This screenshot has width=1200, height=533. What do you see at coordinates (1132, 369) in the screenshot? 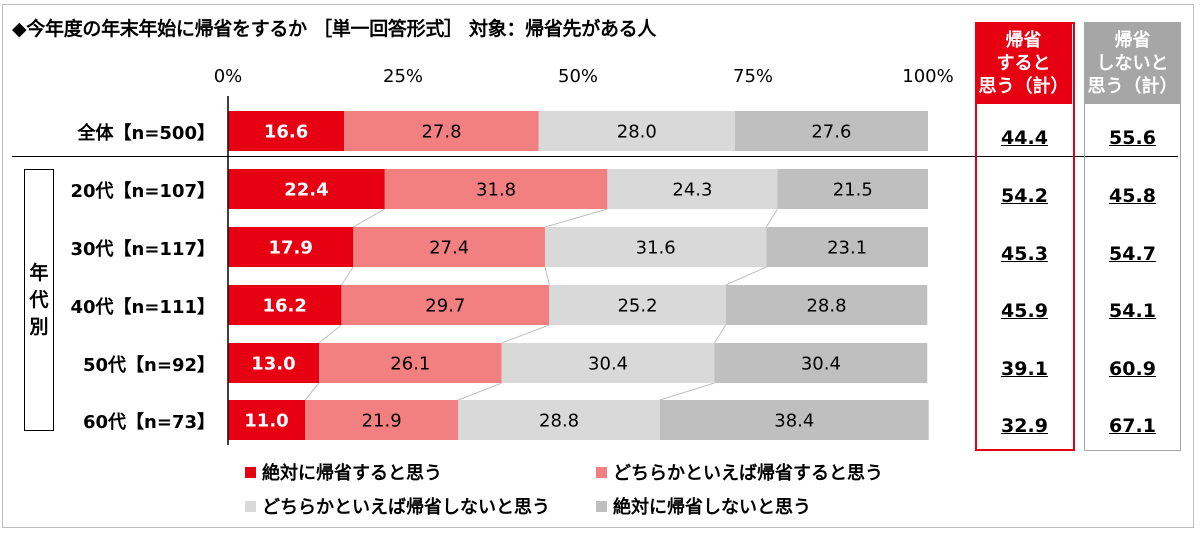
I see `summary-no-value: 60.9` at bounding box center [1132, 369].